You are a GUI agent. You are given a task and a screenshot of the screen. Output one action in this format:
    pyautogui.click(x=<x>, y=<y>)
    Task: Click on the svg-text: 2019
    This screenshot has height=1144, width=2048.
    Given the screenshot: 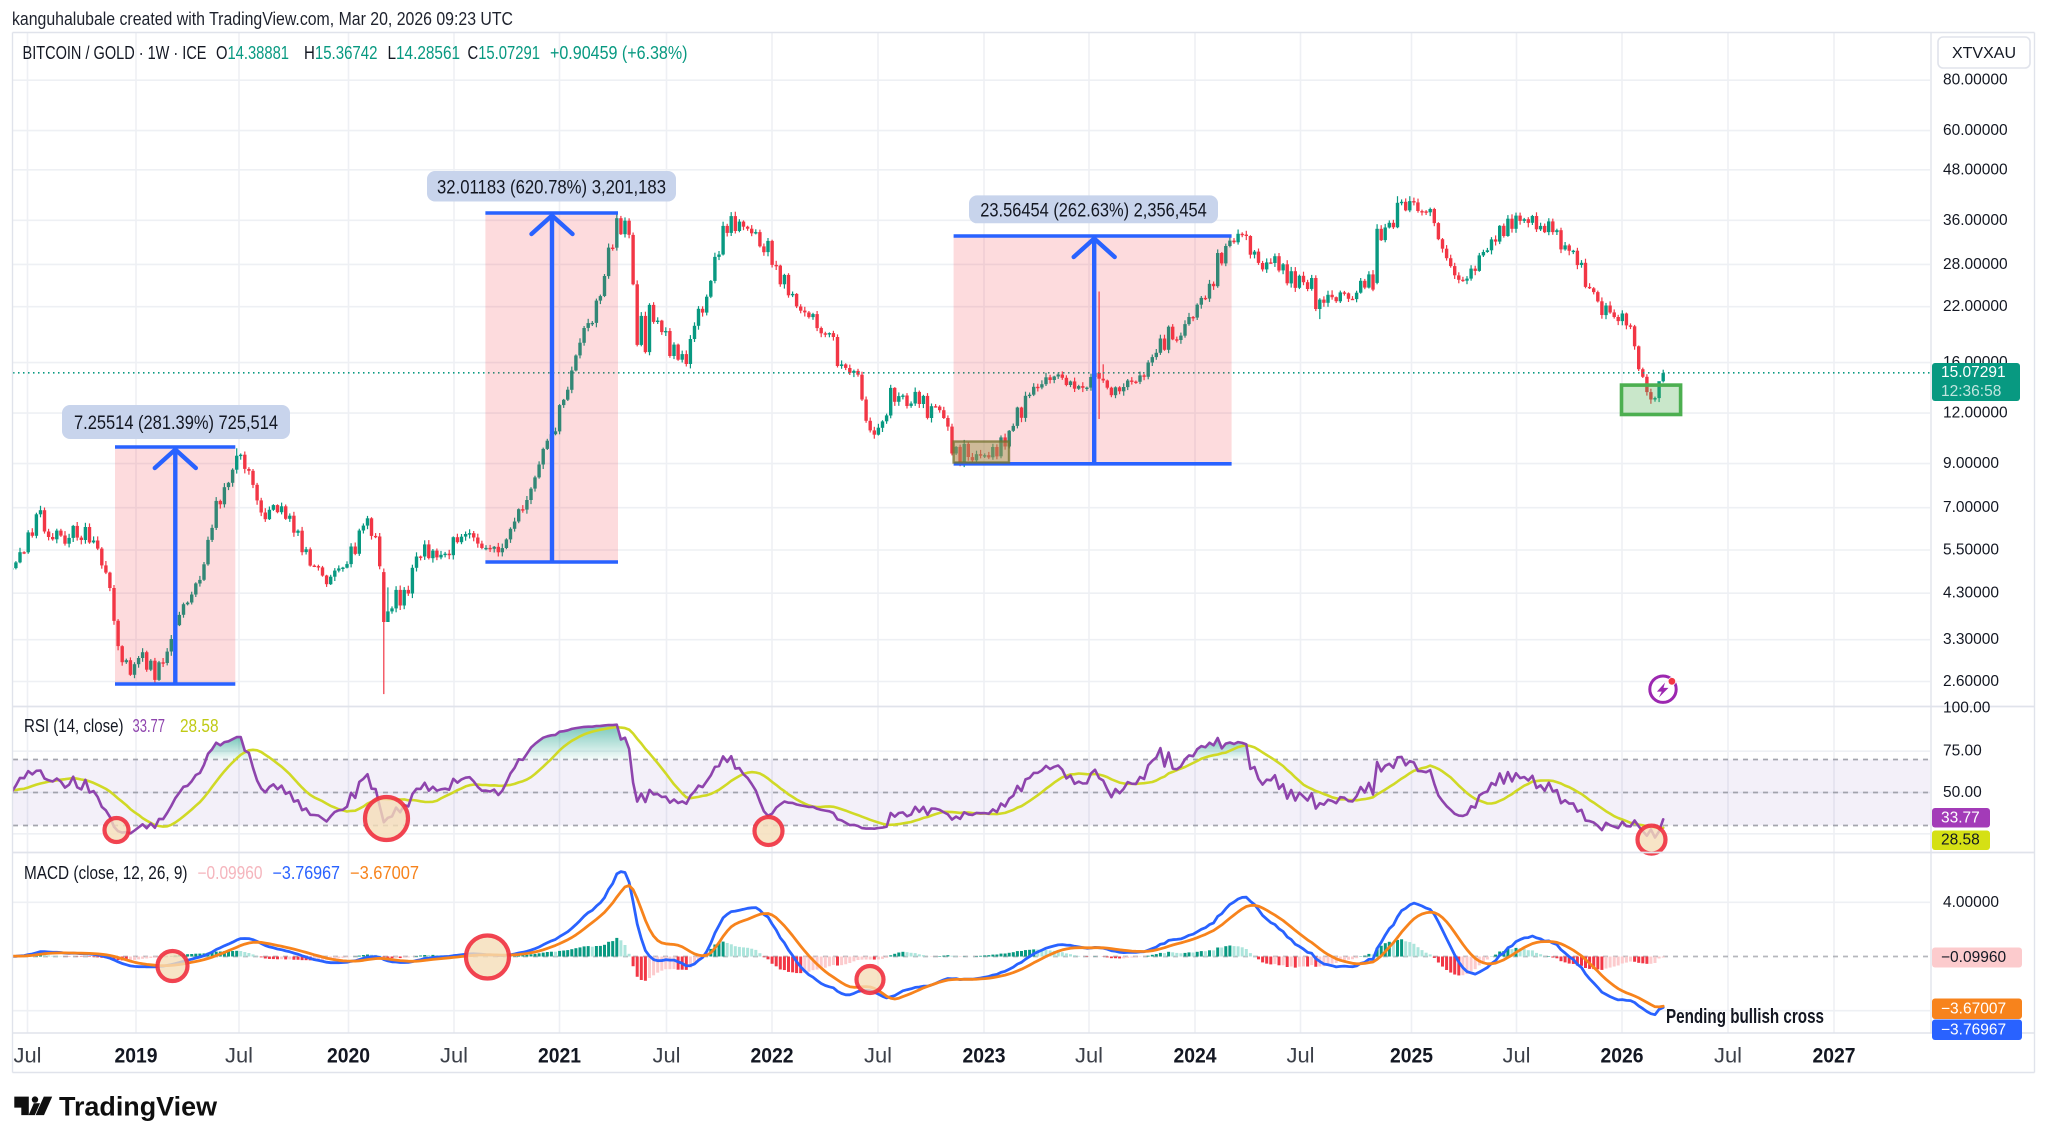 What is the action you would take?
    pyautogui.click(x=136, y=1056)
    